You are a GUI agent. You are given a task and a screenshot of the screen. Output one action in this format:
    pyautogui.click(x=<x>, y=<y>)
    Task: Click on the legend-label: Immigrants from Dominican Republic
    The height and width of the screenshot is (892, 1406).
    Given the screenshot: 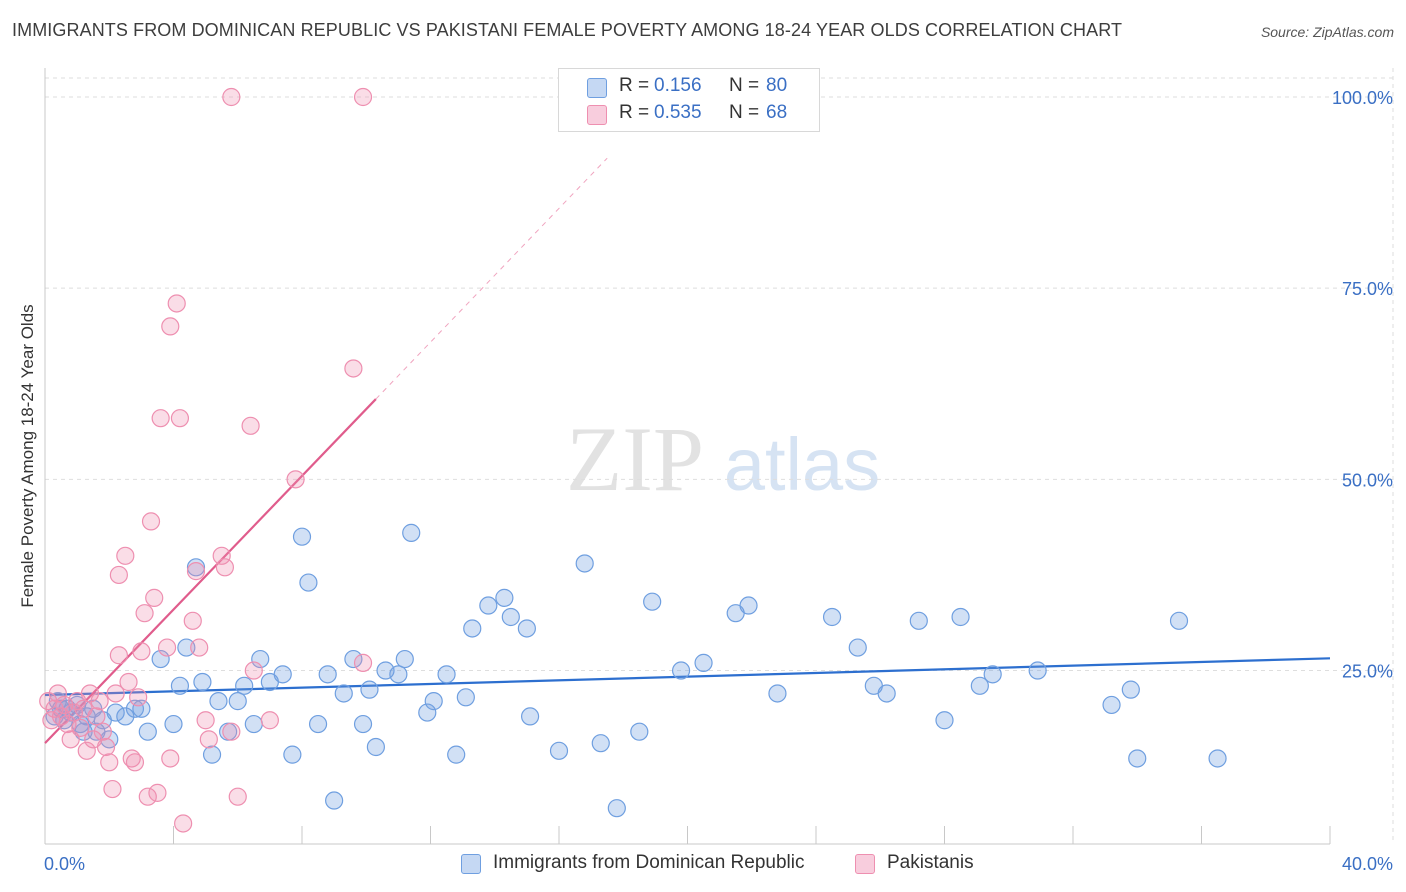 What is the action you would take?
    pyautogui.click(x=649, y=862)
    